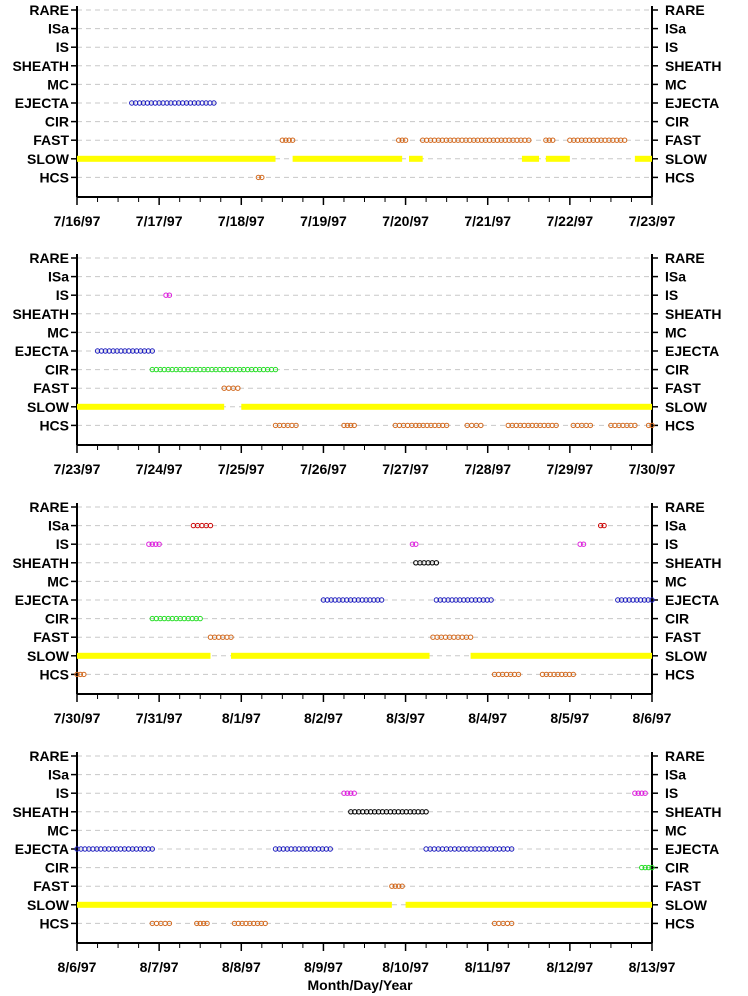  What do you see at coordinates (604, 525) in the screenshot?
I see `isa-marker` at bounding box center [604, 525].